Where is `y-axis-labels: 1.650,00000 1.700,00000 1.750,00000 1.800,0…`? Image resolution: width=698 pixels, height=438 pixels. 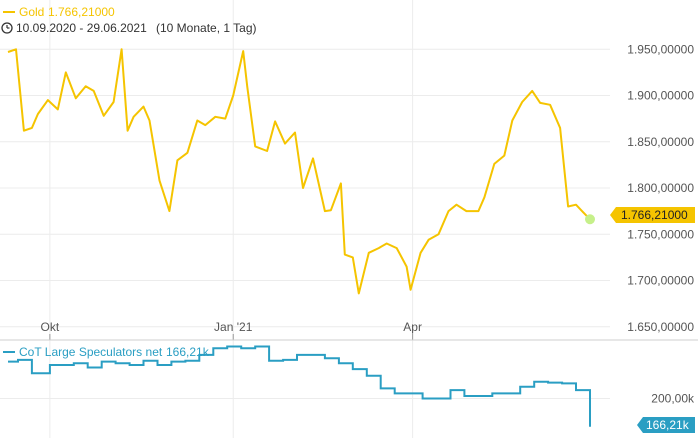 y-axis-labels: 1.650,00000 1.700,00000 1.750,00000 1.800,0… is located at coordinates (661, 223).